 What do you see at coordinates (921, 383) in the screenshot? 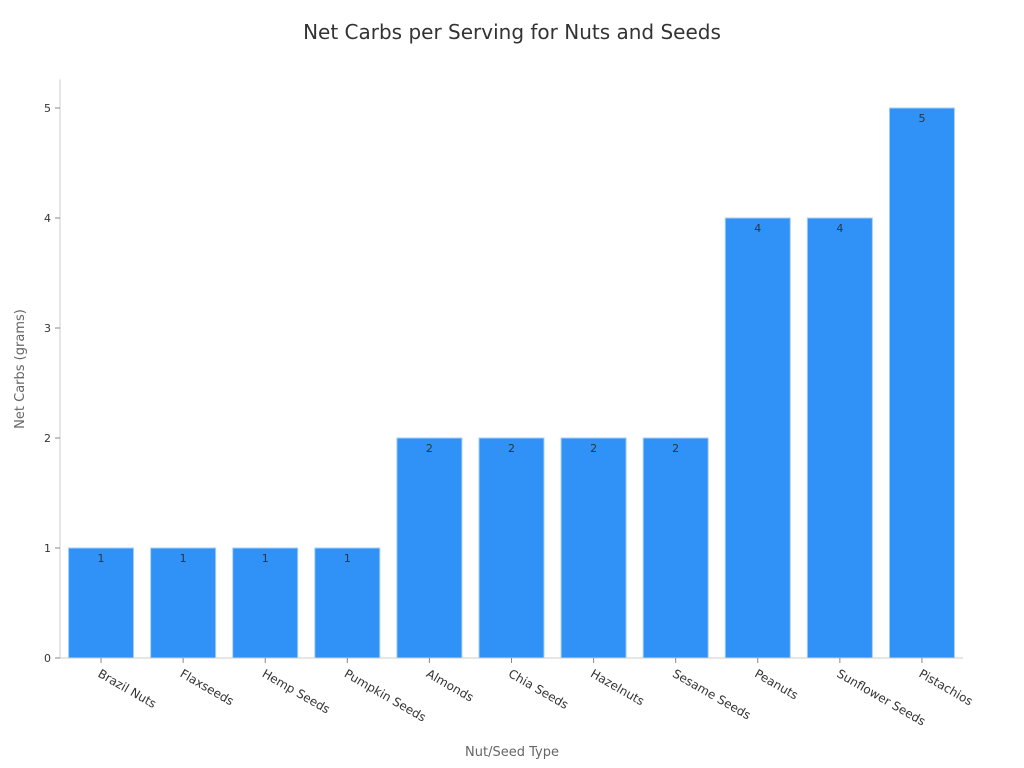
I see `bar-pistachios` at bounding box center [921, 383].